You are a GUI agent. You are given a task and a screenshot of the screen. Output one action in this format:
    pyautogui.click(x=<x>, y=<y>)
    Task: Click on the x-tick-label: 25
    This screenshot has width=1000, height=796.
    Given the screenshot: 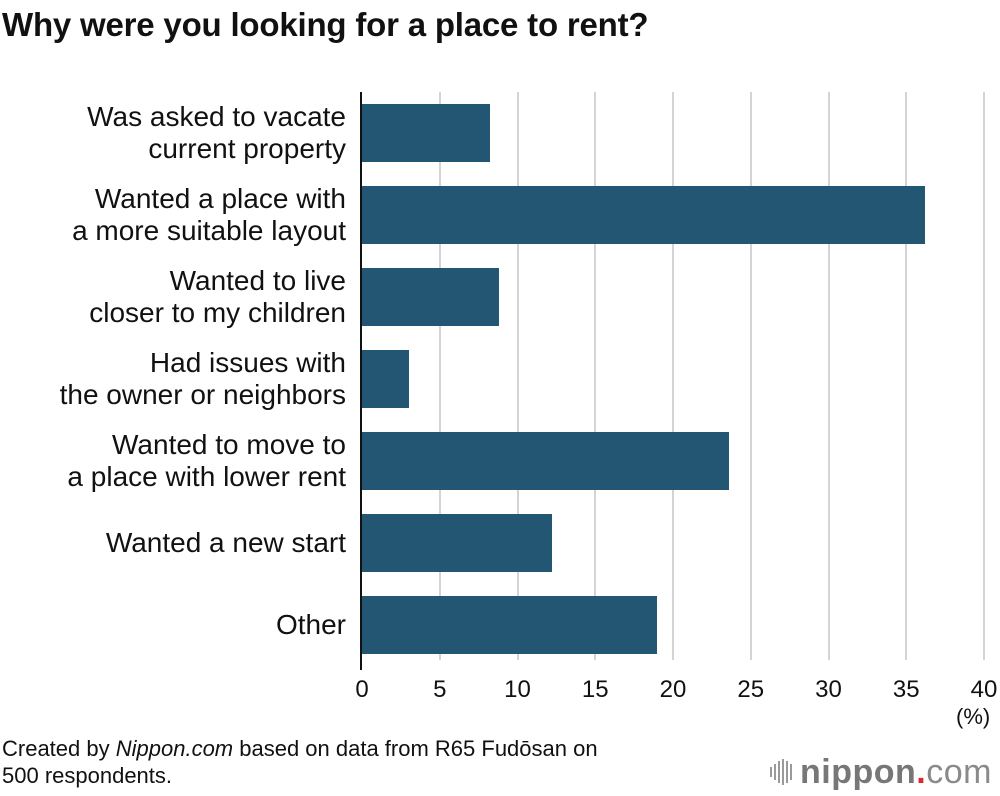 What is the action you would take?
    pyautogui.click(x=751, y=689)
    